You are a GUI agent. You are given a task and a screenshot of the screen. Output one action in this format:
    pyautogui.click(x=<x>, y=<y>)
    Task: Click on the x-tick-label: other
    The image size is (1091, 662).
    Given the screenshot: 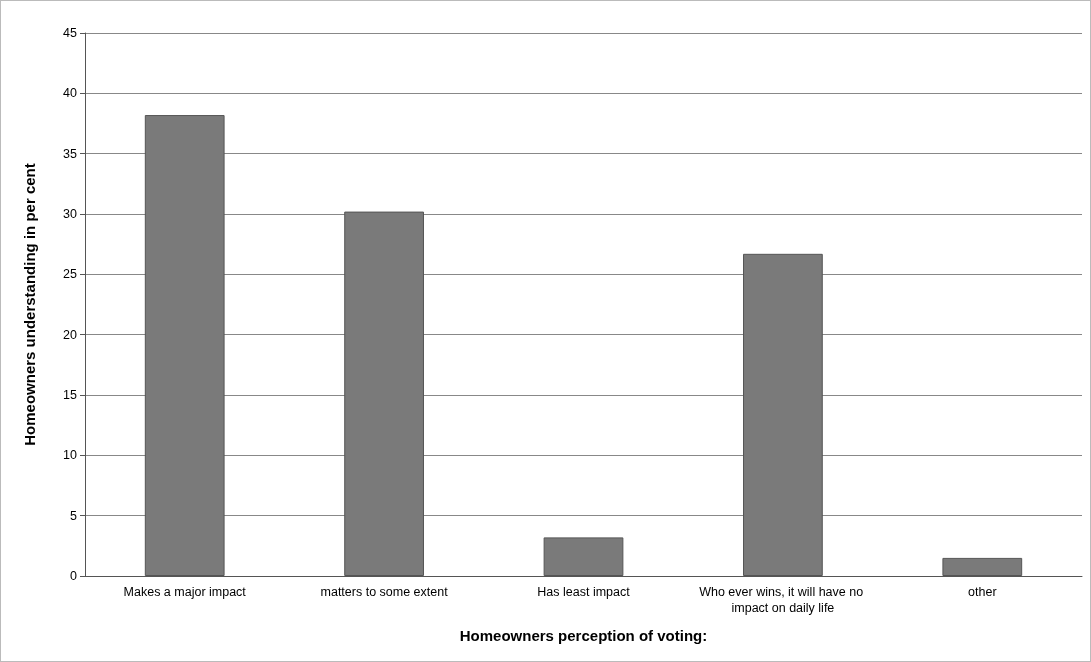 What is the action you would take?
    pyautogui.click(x=982, y=592)
    